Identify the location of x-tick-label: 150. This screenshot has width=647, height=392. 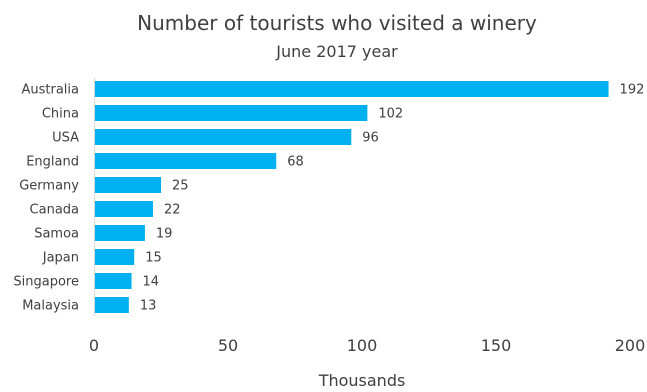
(496, 345).